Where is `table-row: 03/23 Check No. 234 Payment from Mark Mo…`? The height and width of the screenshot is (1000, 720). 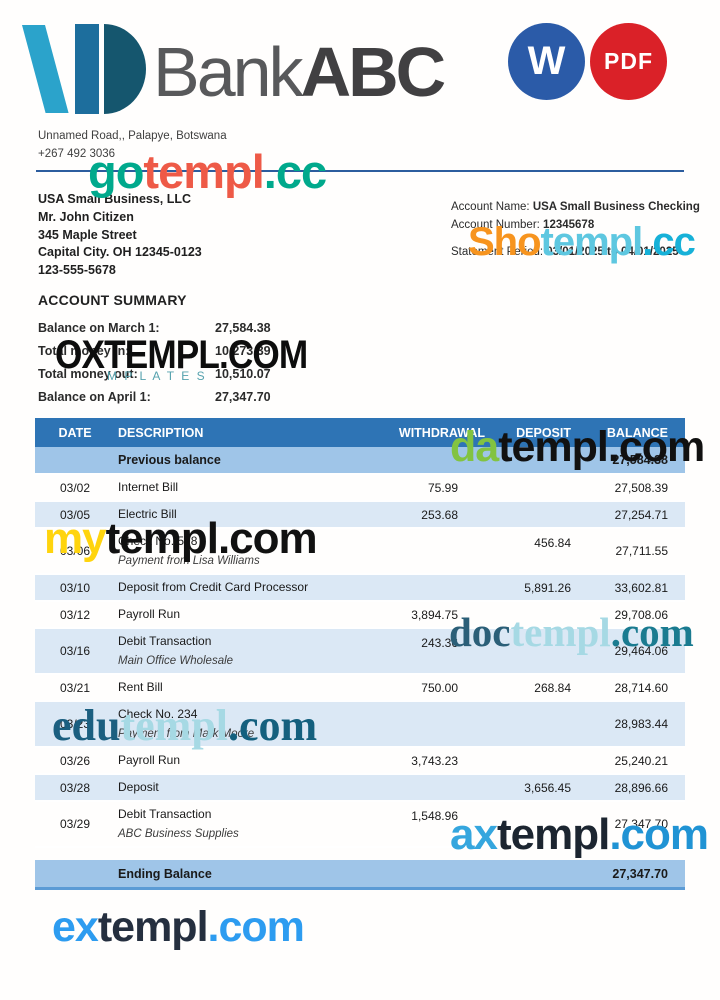
table-row: 03/23 Check No. 234 Payment from Mark Mo… is located at coordinates (360, 725).